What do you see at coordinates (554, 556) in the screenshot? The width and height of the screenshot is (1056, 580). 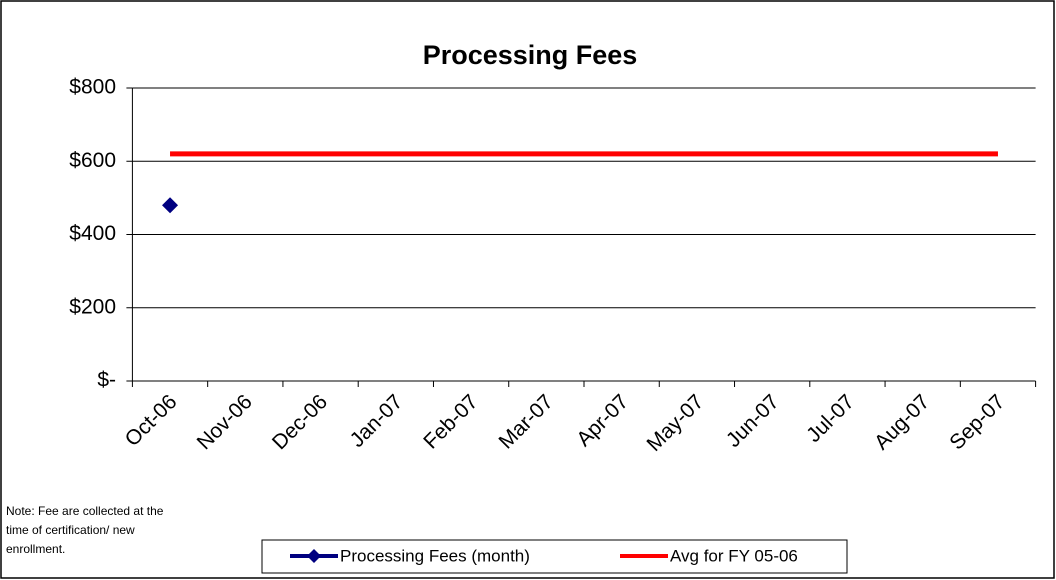 I see `legend-box` at bounding box center [554, 556].